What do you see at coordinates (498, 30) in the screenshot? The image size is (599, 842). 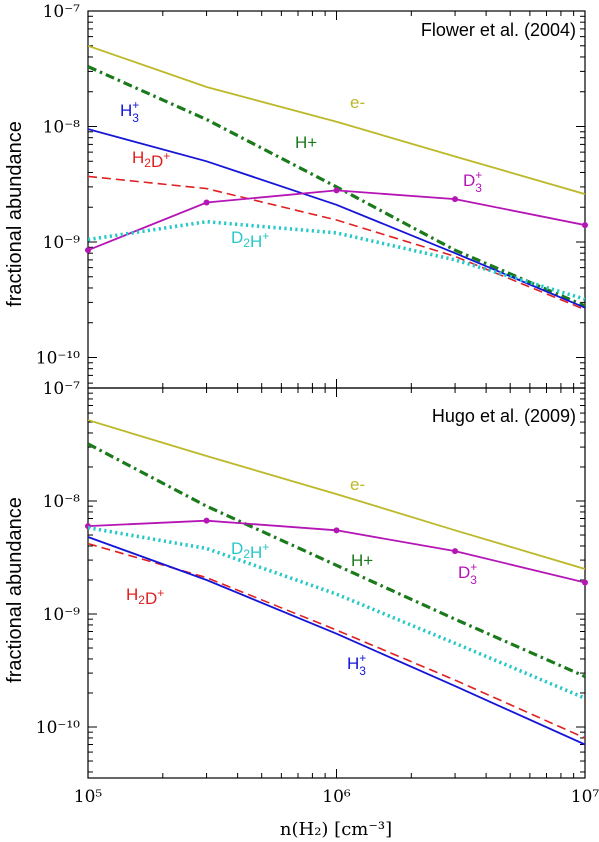 I see `panel-title: Flower et al. (2004)` at bounding box center [498, 30].